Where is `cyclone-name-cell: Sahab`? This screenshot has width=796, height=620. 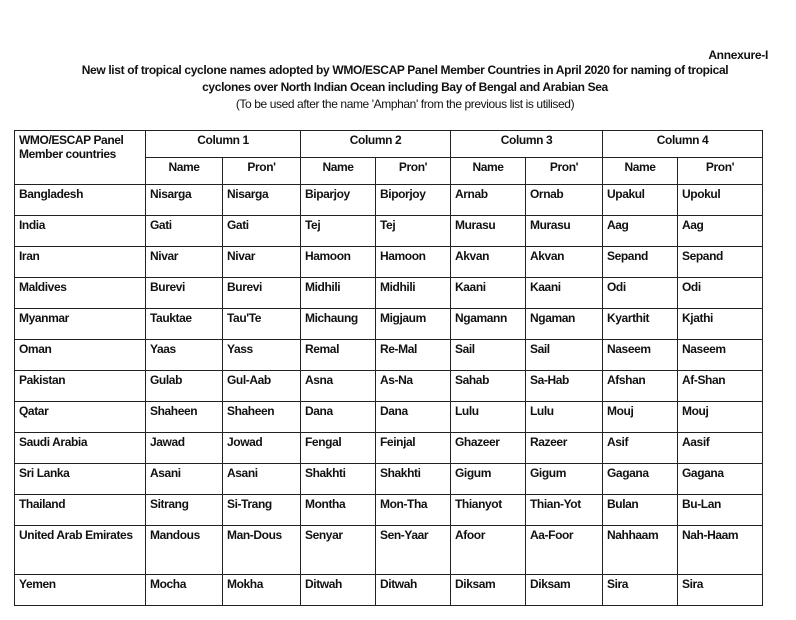
cyclone-name-cell: Sahab is located at coordinates (488, 386).